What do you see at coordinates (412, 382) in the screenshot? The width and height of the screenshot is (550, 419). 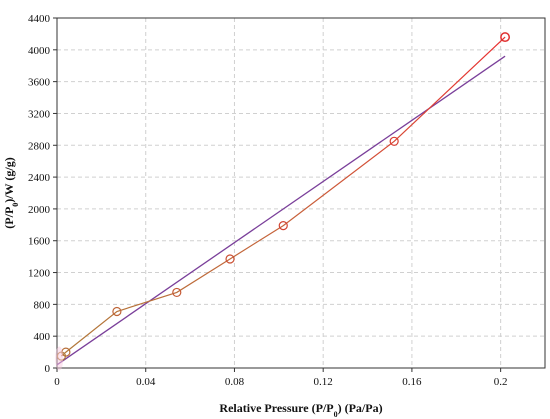 I see `x-tick-label: 0.16` at bounding box center [412, 382].